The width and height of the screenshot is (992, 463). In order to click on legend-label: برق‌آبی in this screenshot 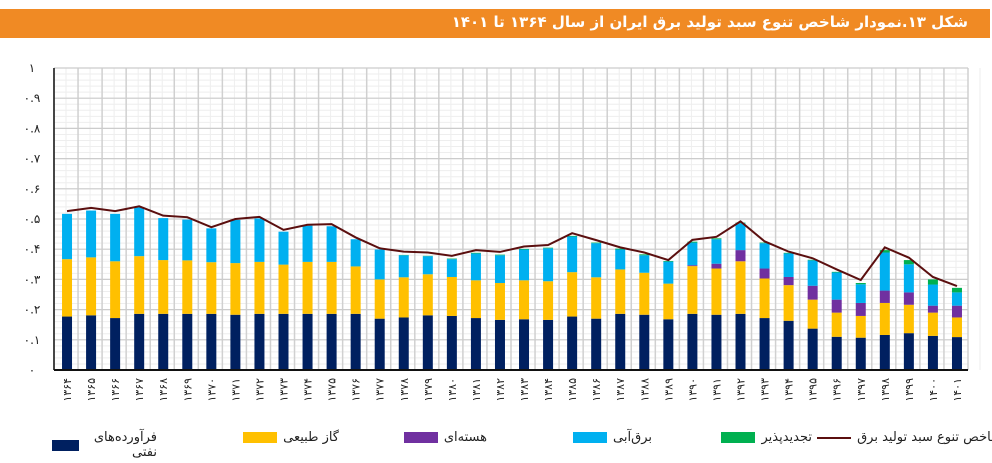, I will do `click(632, 437)`.